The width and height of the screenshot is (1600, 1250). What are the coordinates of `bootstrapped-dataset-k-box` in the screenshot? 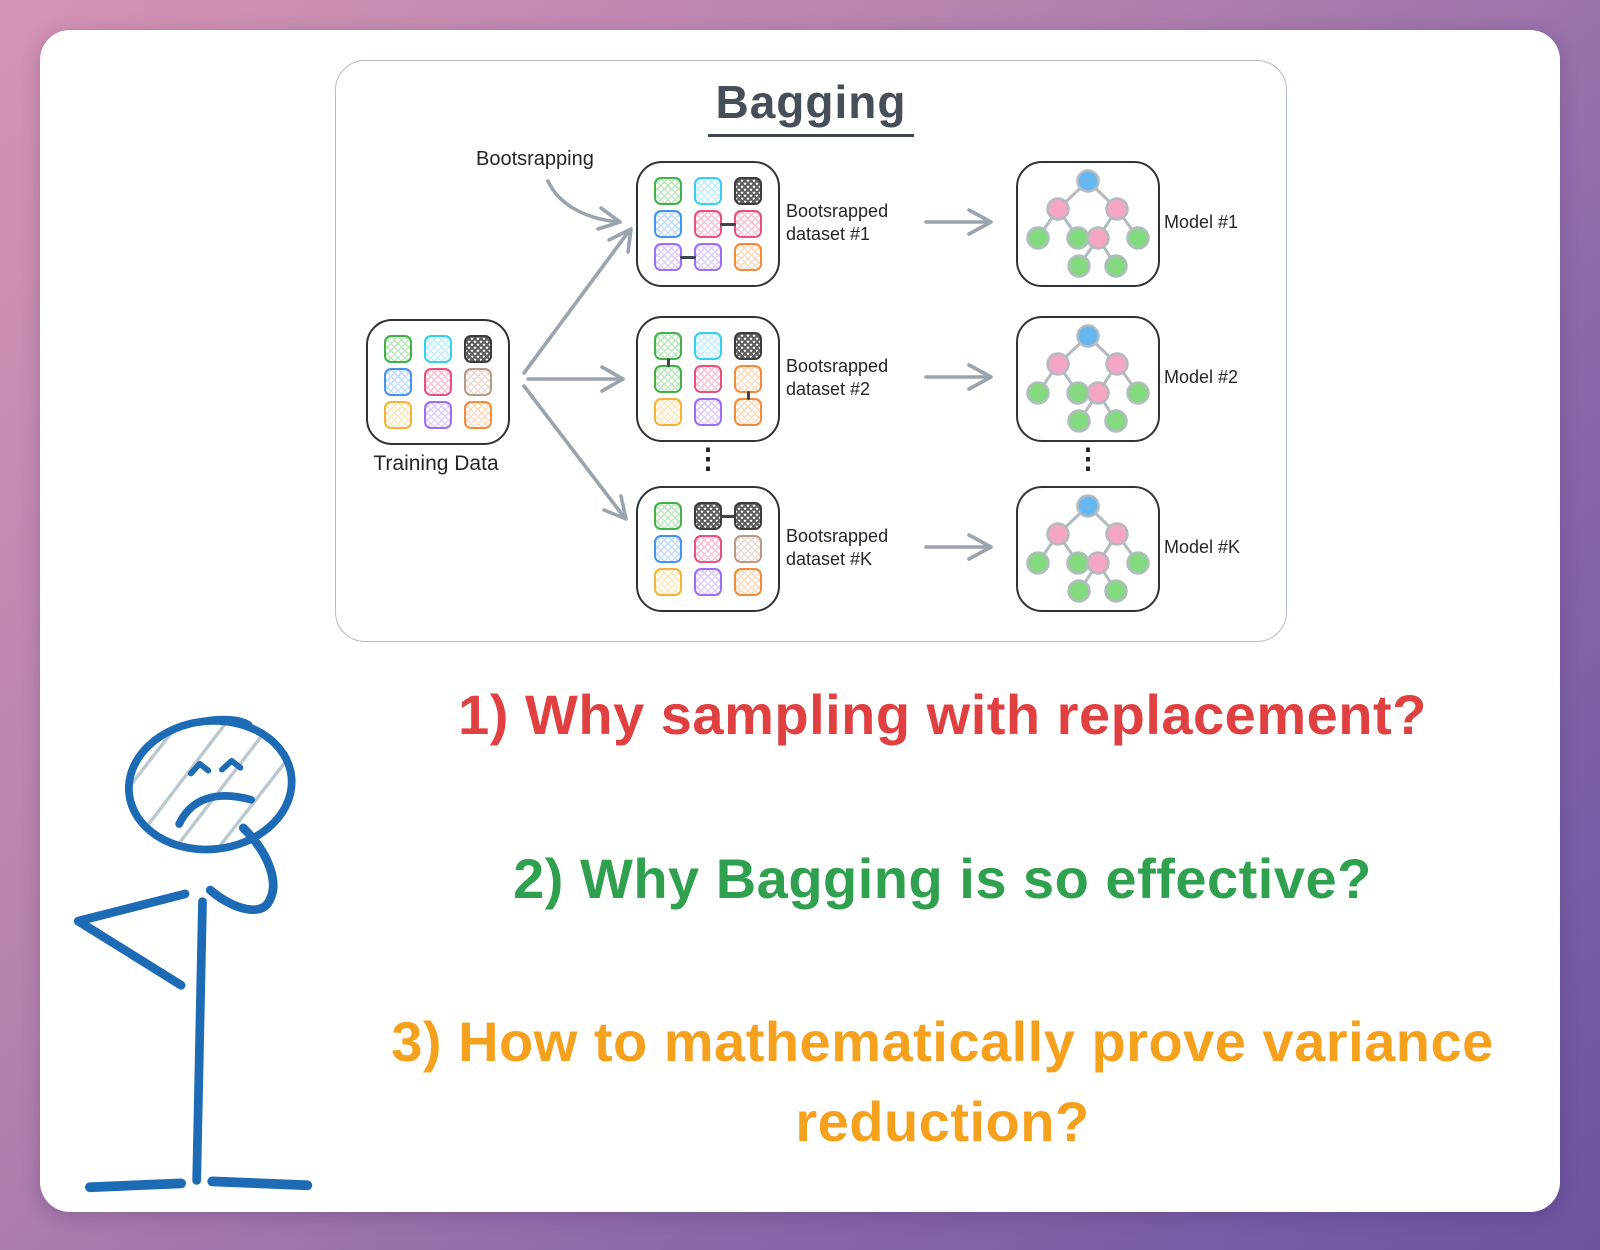 It's located at (708, 549).